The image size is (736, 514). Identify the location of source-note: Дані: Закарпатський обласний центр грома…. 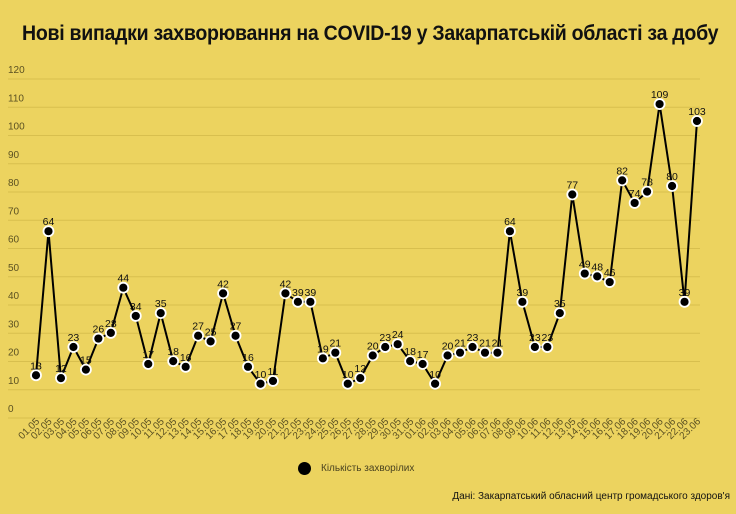
(591, 496).